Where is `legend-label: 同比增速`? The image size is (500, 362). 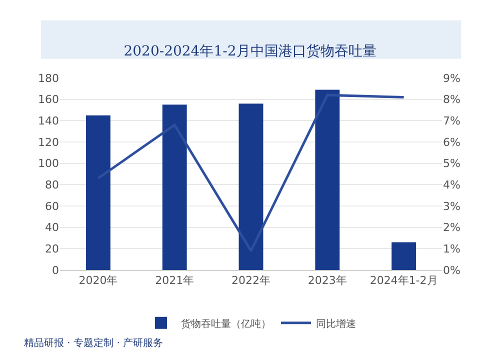
legend-label: 同比增速 is located at coordinates (336, 324).